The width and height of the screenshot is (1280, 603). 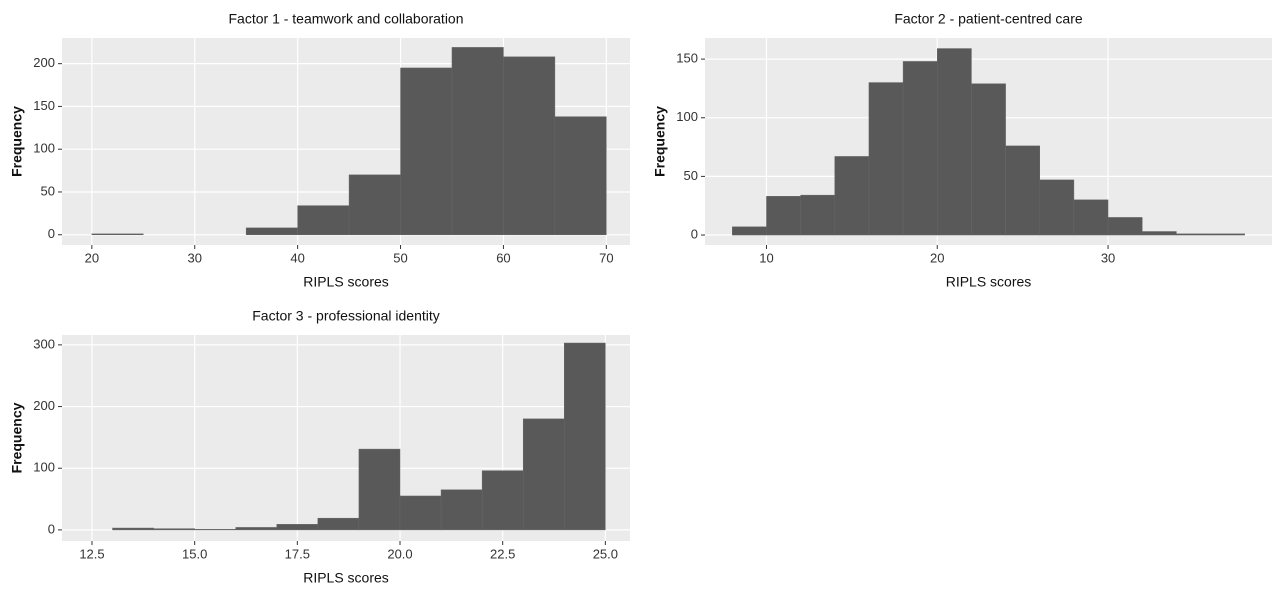 I want to click on x-tick-label: 50, so click(x=400, y=257).